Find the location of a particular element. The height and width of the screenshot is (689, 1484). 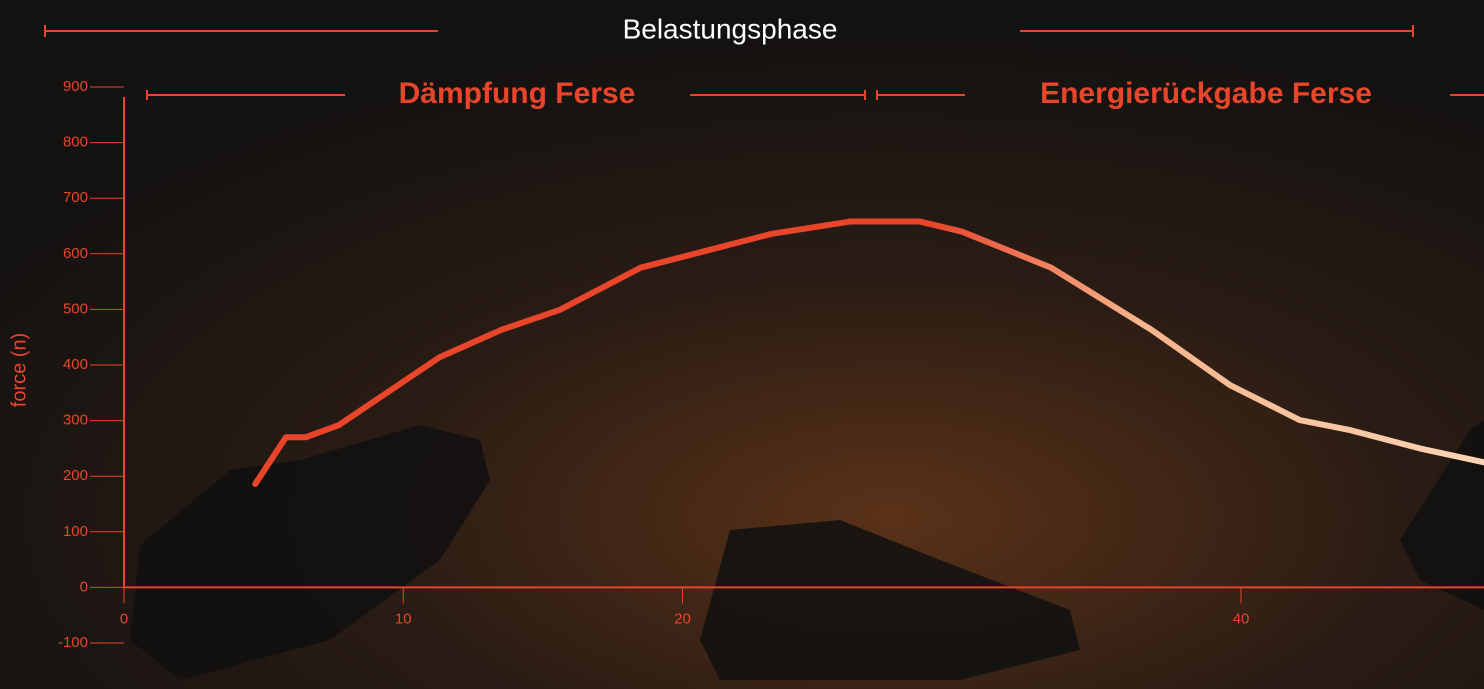

y-axis-label: force (n) is located at coordinates (19, 370).